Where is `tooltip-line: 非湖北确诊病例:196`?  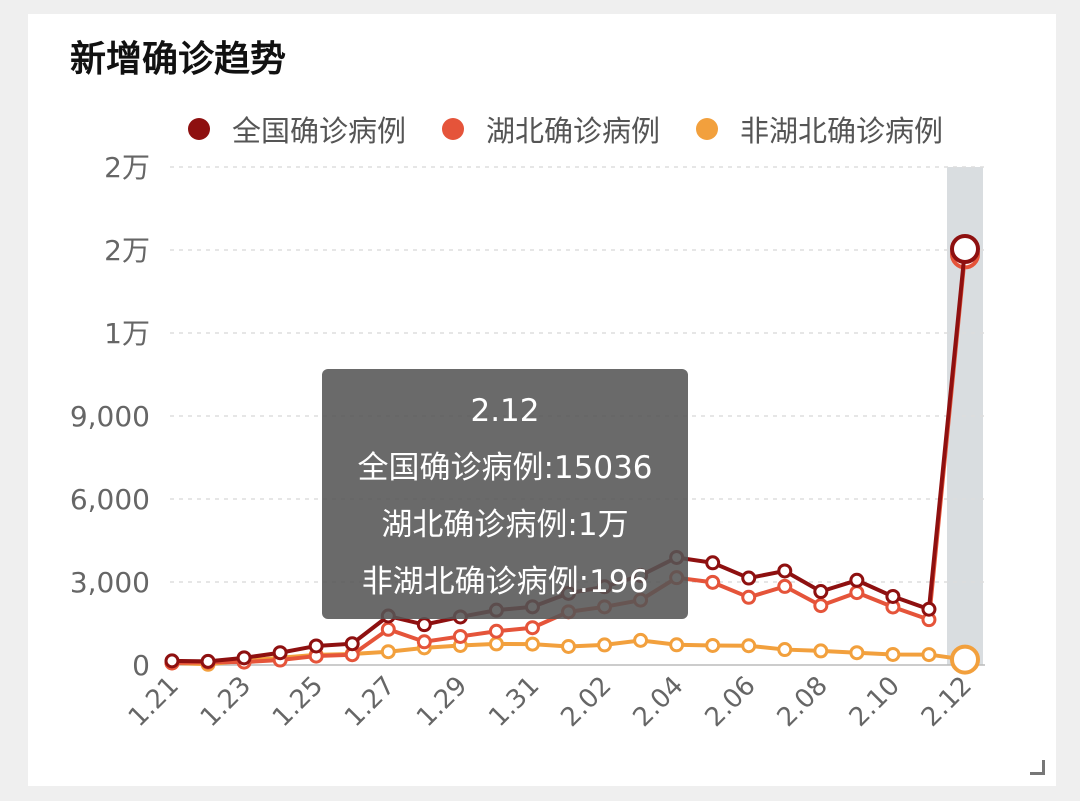
tooltip-line: 非湖北确诊病例:196 is located at coordinates (505, 582).